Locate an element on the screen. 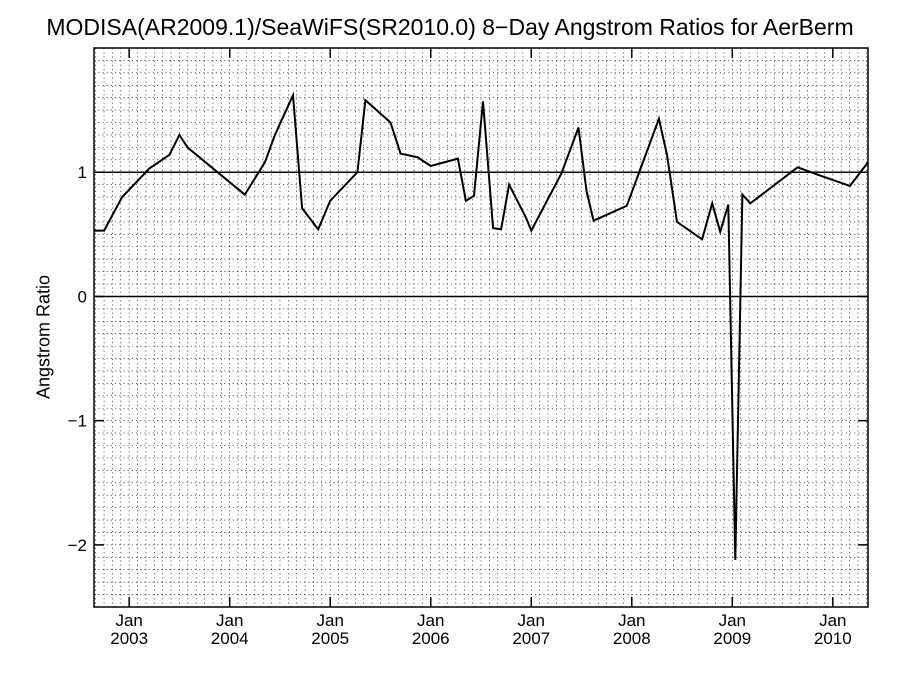 The image size is (900, 675). x-tick-label-year: 2004 is located at coordinates (230, 638).